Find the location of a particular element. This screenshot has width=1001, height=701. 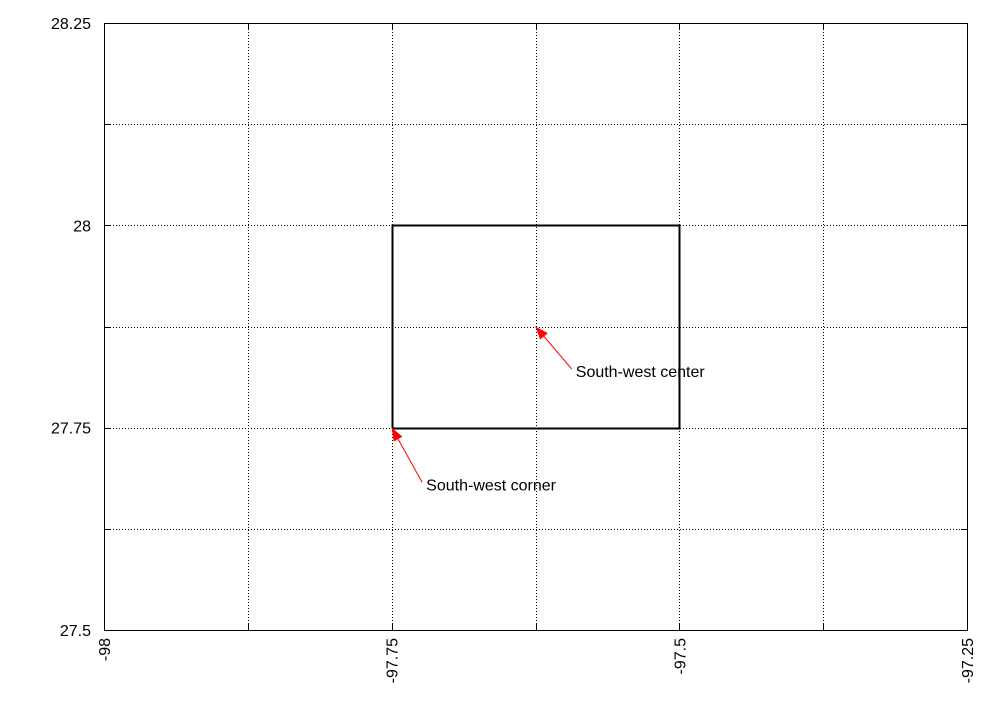

x-tick-label: -97.5 is located at coordinates (680, 656).